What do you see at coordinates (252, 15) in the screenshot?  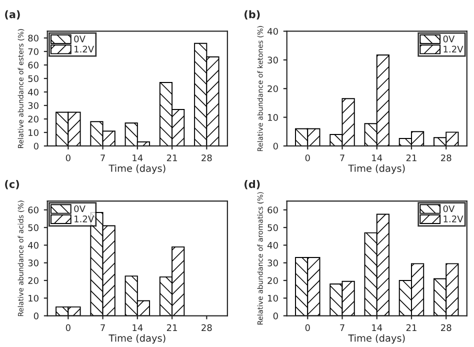 I see `chart-title: (b)` at bounding box center [252, 15].